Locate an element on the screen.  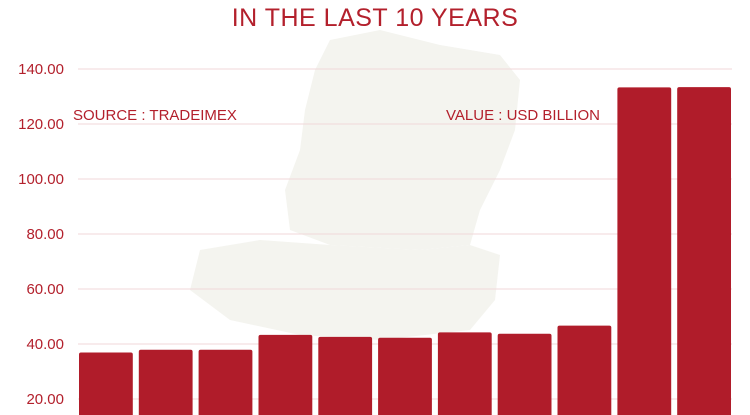
y-tick-label: 120.00 is located at coordinates (41, 124).